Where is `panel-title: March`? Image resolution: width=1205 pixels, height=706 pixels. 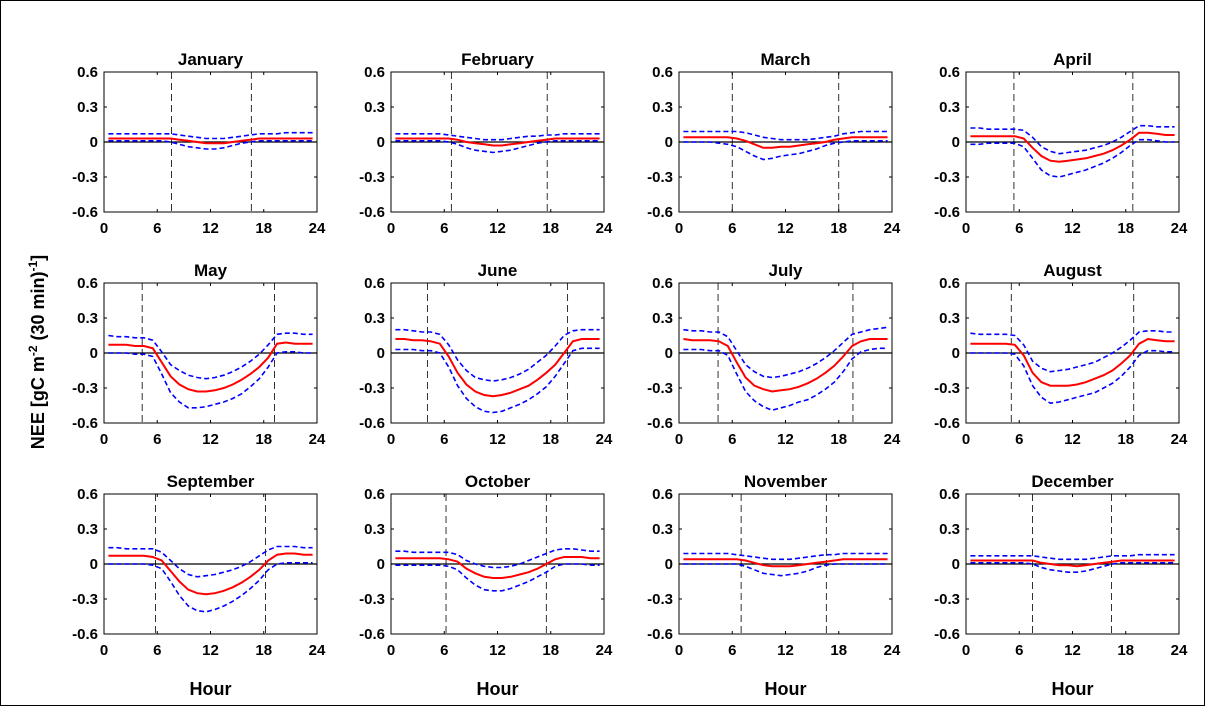 panel-title: March is located at coordinates (785, 59).